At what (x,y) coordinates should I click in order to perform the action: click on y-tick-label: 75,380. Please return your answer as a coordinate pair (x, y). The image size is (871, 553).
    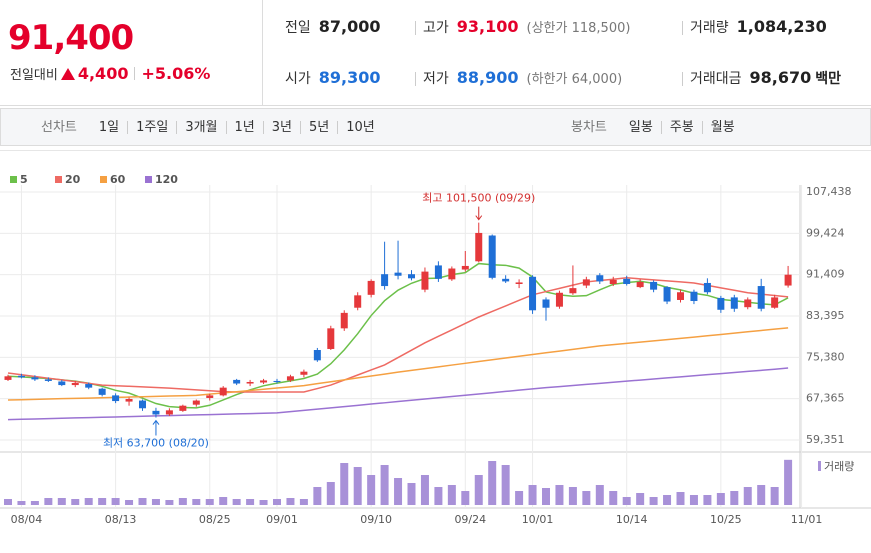
    Looking at the image, I should click on (825, 356).